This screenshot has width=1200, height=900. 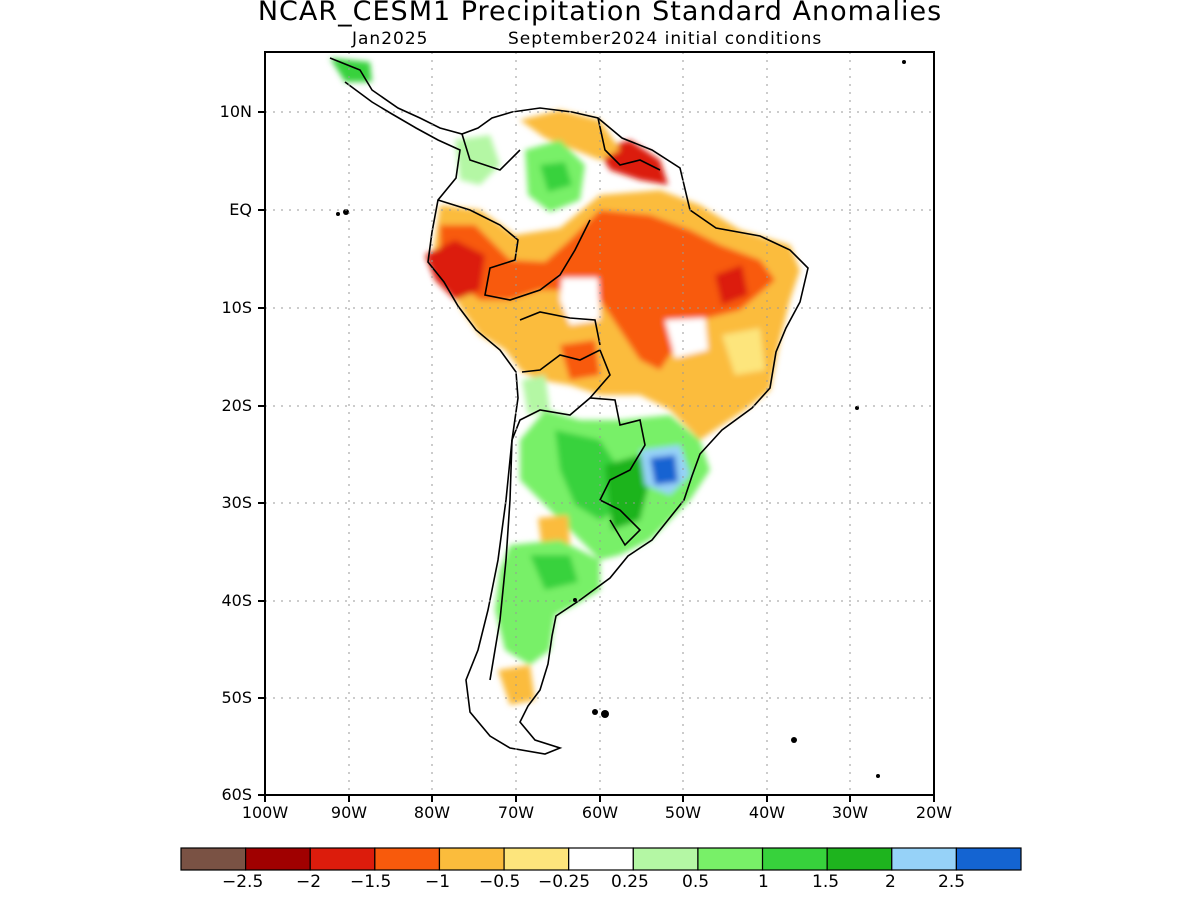 What do you see at coordinates (500, 882) in the screenshot?
I see `colorbar-label: −0.5` at bounding box center [500, 882].